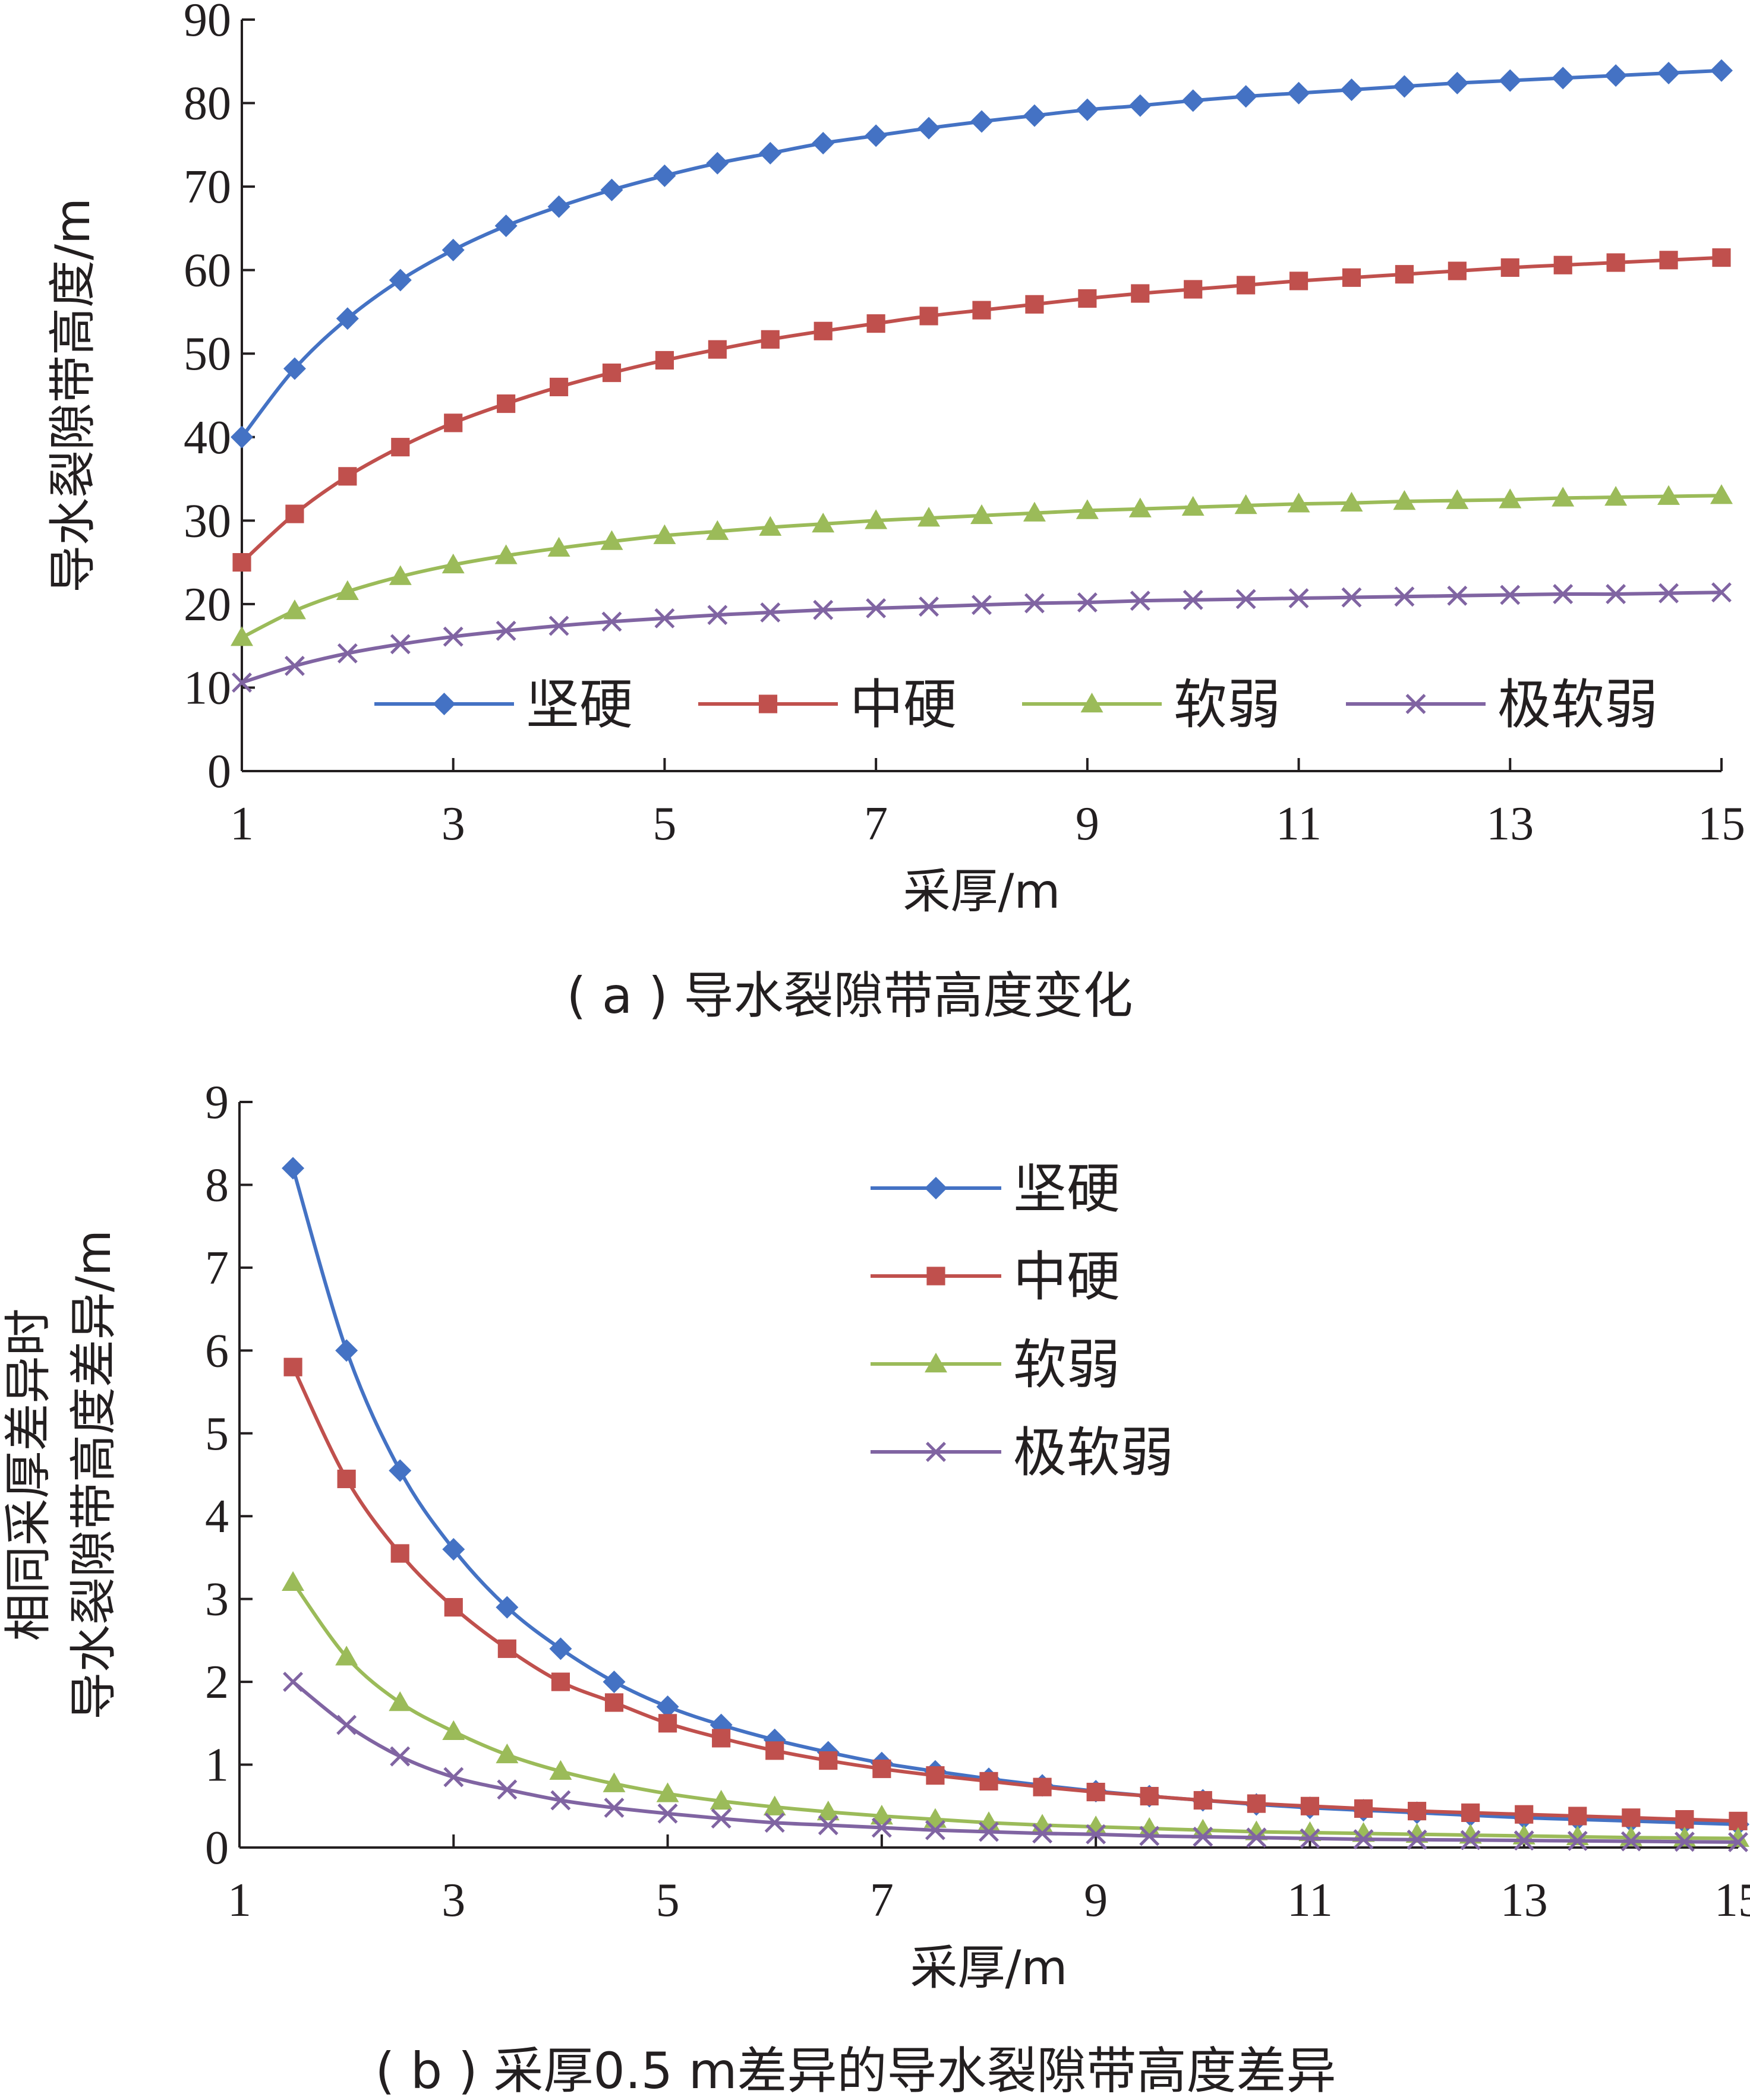  I want to click on y-tick-label: 6, so click(217, 1351).